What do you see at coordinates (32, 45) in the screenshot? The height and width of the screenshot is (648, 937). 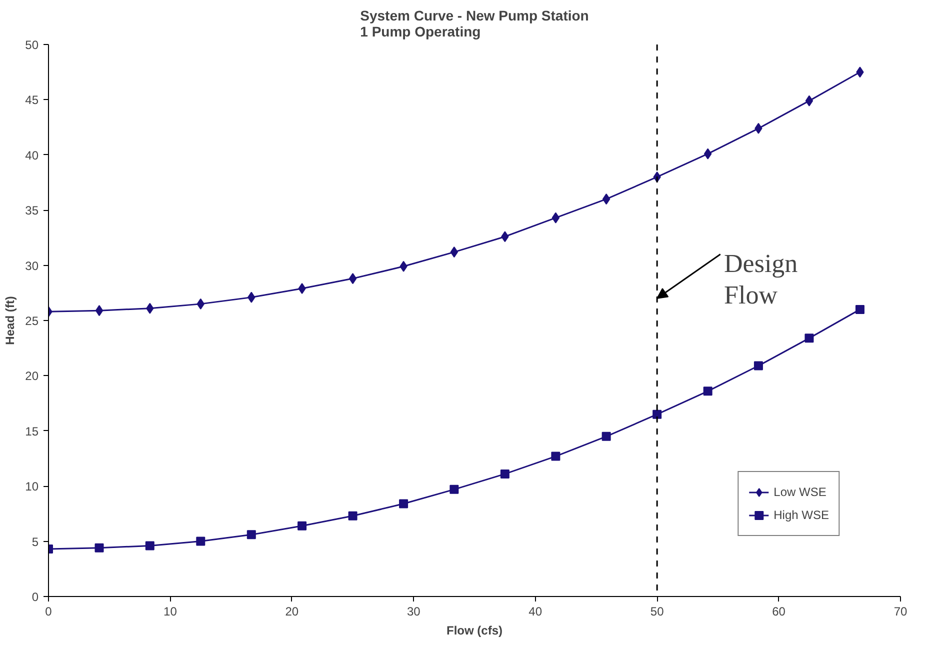 I see `y-tick-label: 50` at bounding box center [32, 45].